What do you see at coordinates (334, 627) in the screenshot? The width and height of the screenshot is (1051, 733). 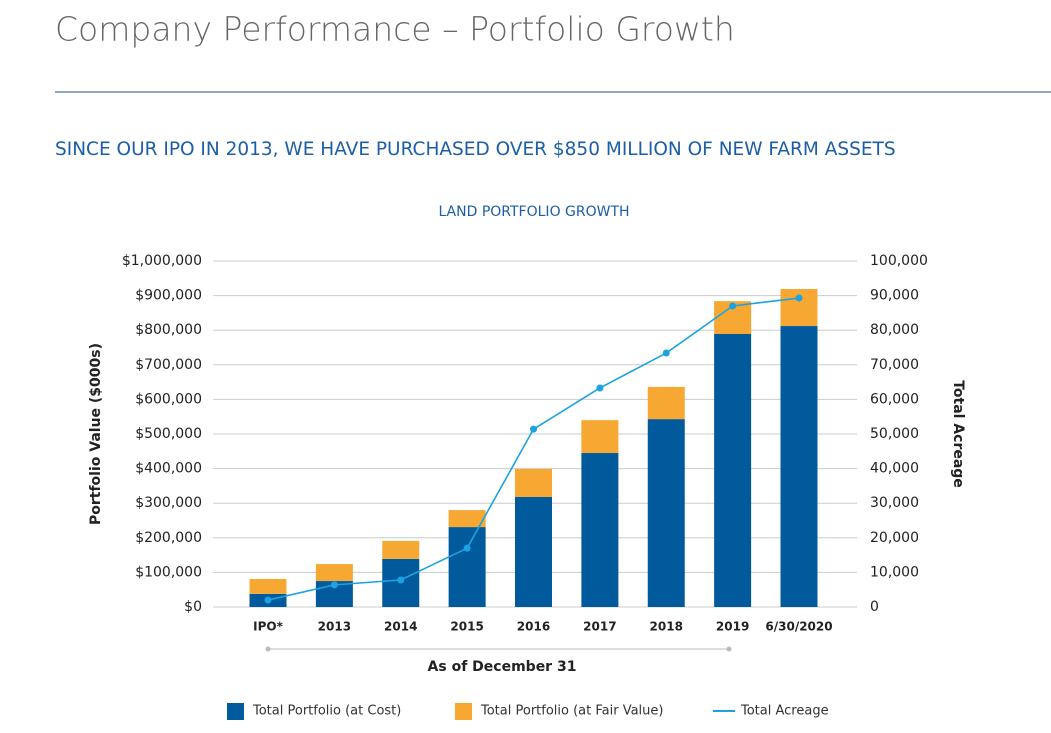 I see `x-tick-label: 2013` at bounding box center [334, 627].